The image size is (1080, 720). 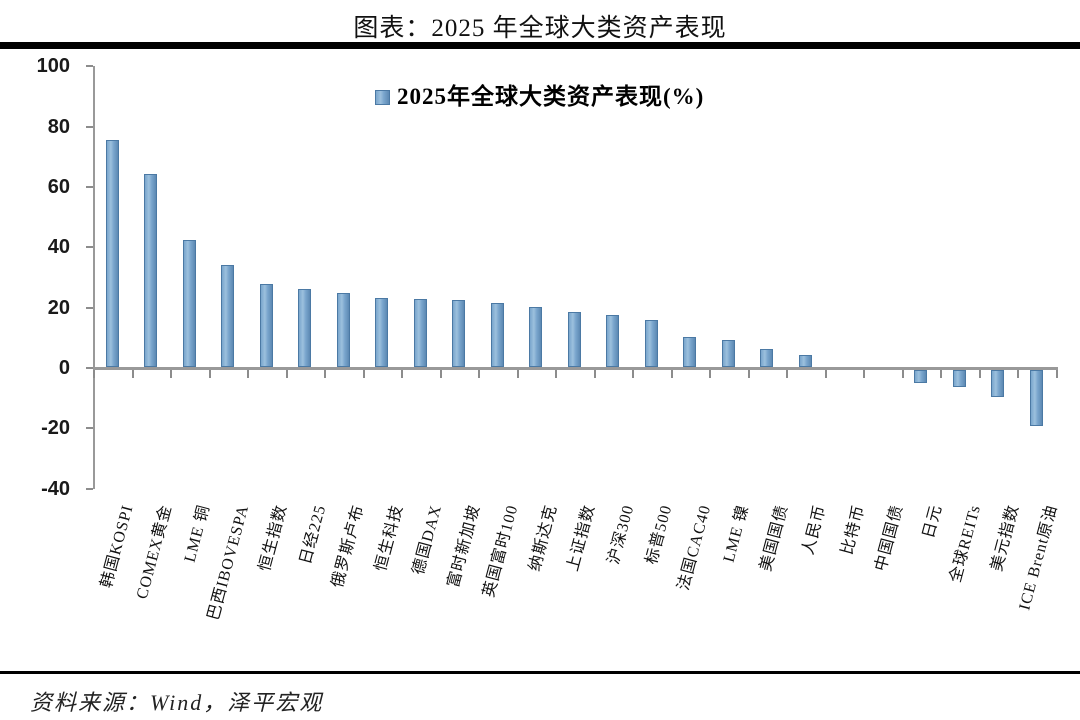 I want to click on chart-legend: 2025年全球大类资产表现(%), so click(x=539, y=97).